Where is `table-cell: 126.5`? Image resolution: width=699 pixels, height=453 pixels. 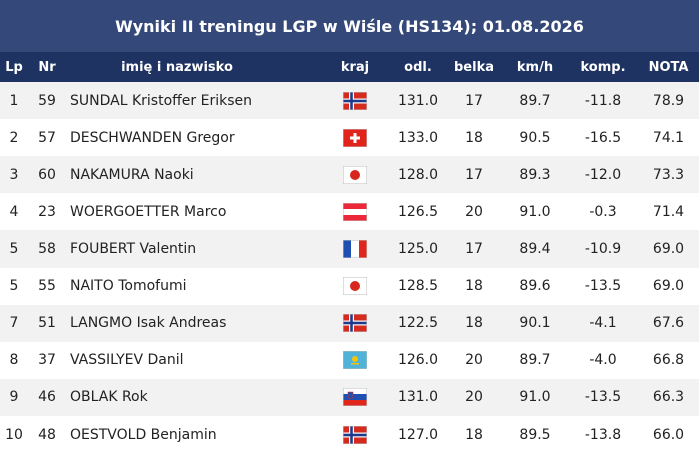 table-cell: 126.5 is located at coordinates (418, 211).